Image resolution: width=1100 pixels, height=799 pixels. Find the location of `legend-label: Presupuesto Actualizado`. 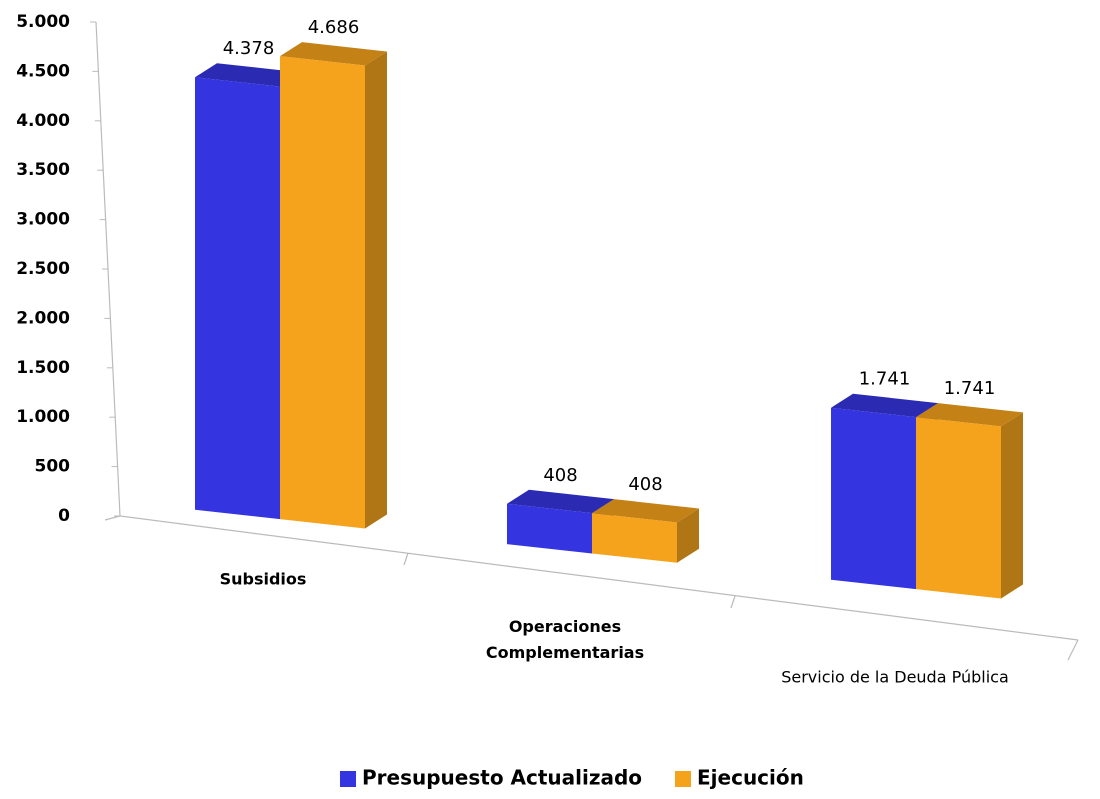

legend-label: Presupuesto Actualizado is located at coordinates (502, 778).